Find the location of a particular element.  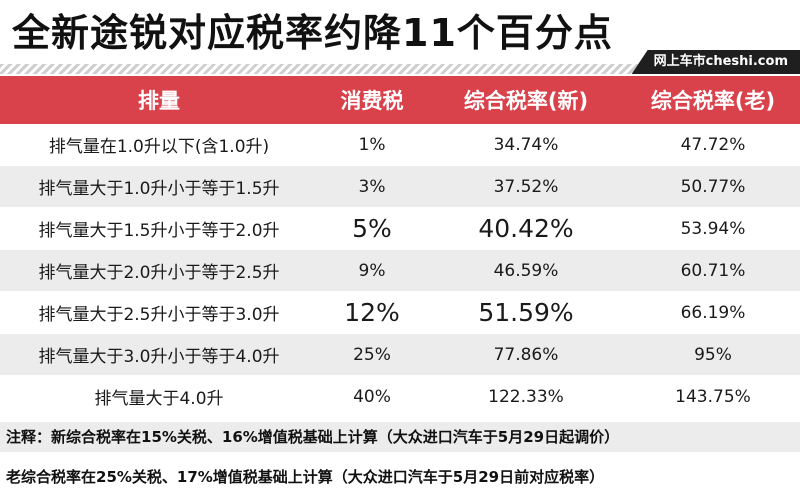

cell-old-rate: 143.75% is located at coordinates (713, 396).